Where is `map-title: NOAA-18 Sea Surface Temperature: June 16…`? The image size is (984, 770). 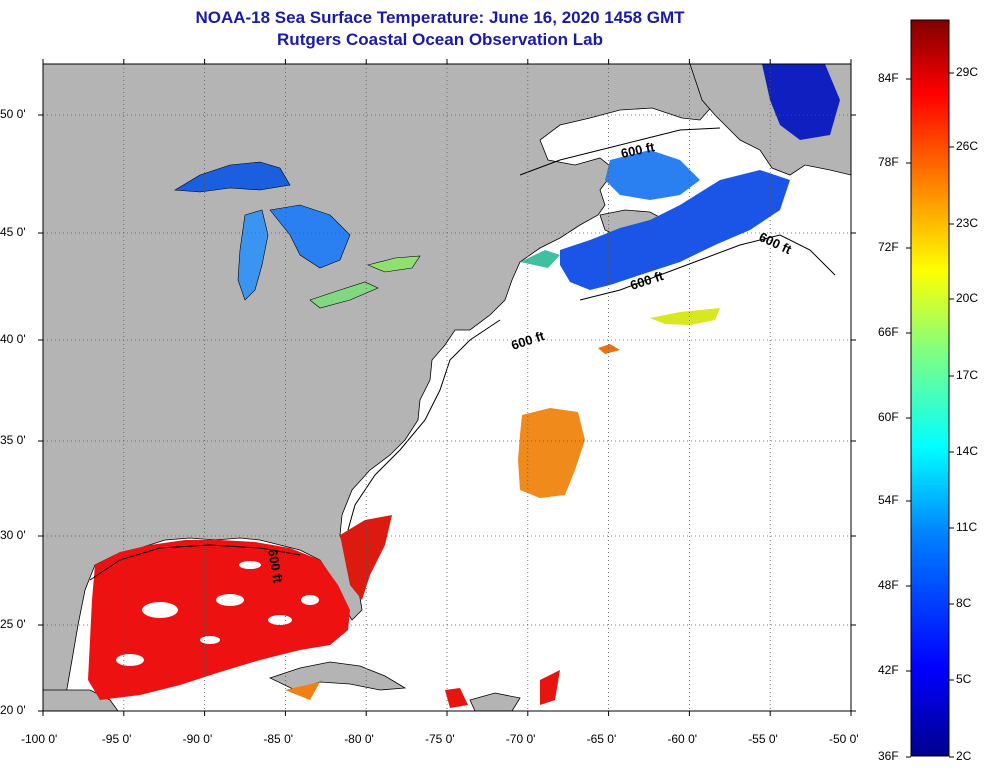
map-title: NOAA-18 Sea Surface Temperature: June 16… is located at coordinates (440, 17).